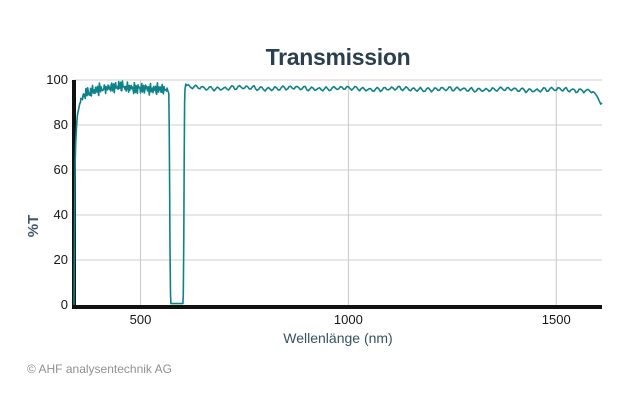  I want to click on x-axis-title: Wellenlänge (nm), so click(338, 338).